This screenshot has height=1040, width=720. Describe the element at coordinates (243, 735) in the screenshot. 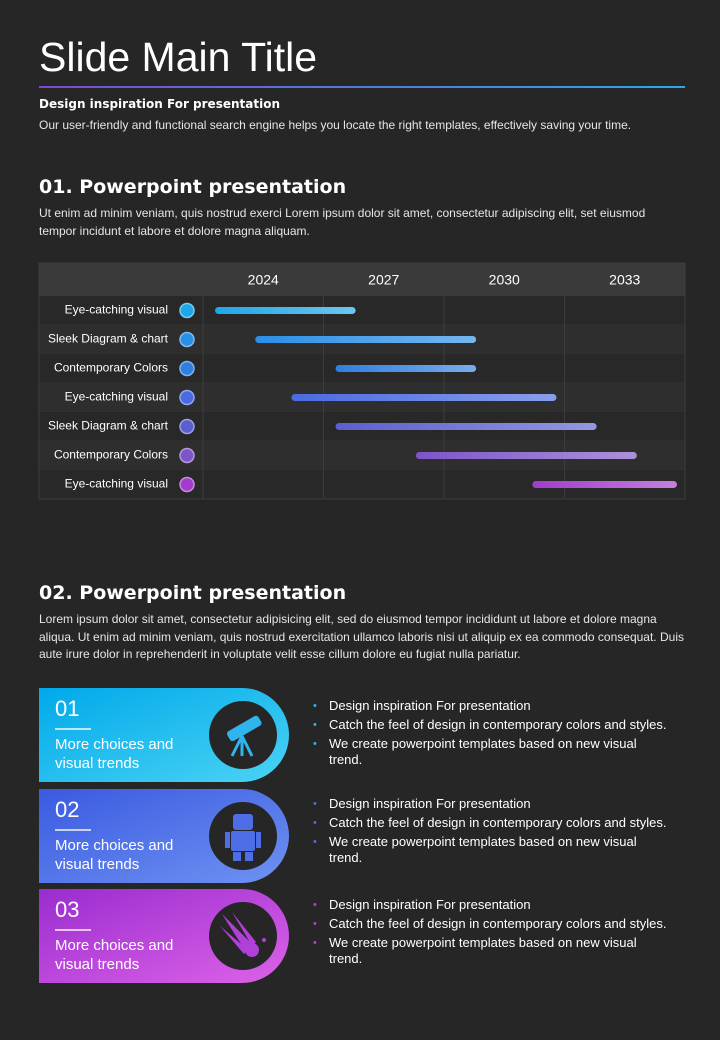

I see `telescope-icon` at that location.